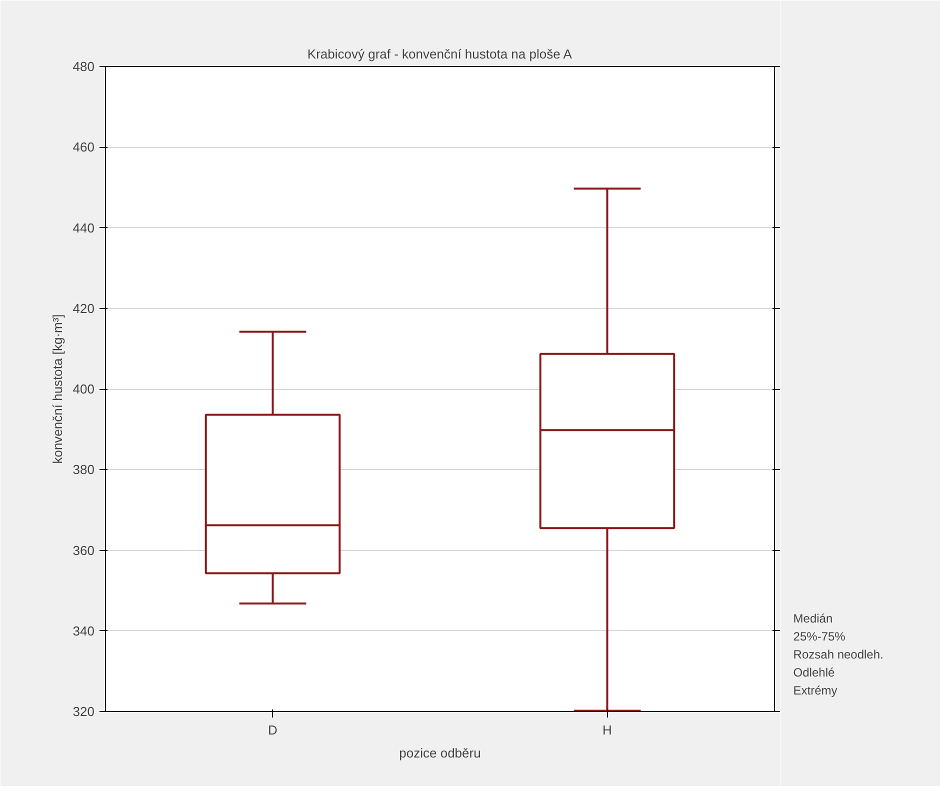 Image resolution: width=944 pixels, height=791 pixels. I want to click on y-tick-label: 460, so click(83, 147).